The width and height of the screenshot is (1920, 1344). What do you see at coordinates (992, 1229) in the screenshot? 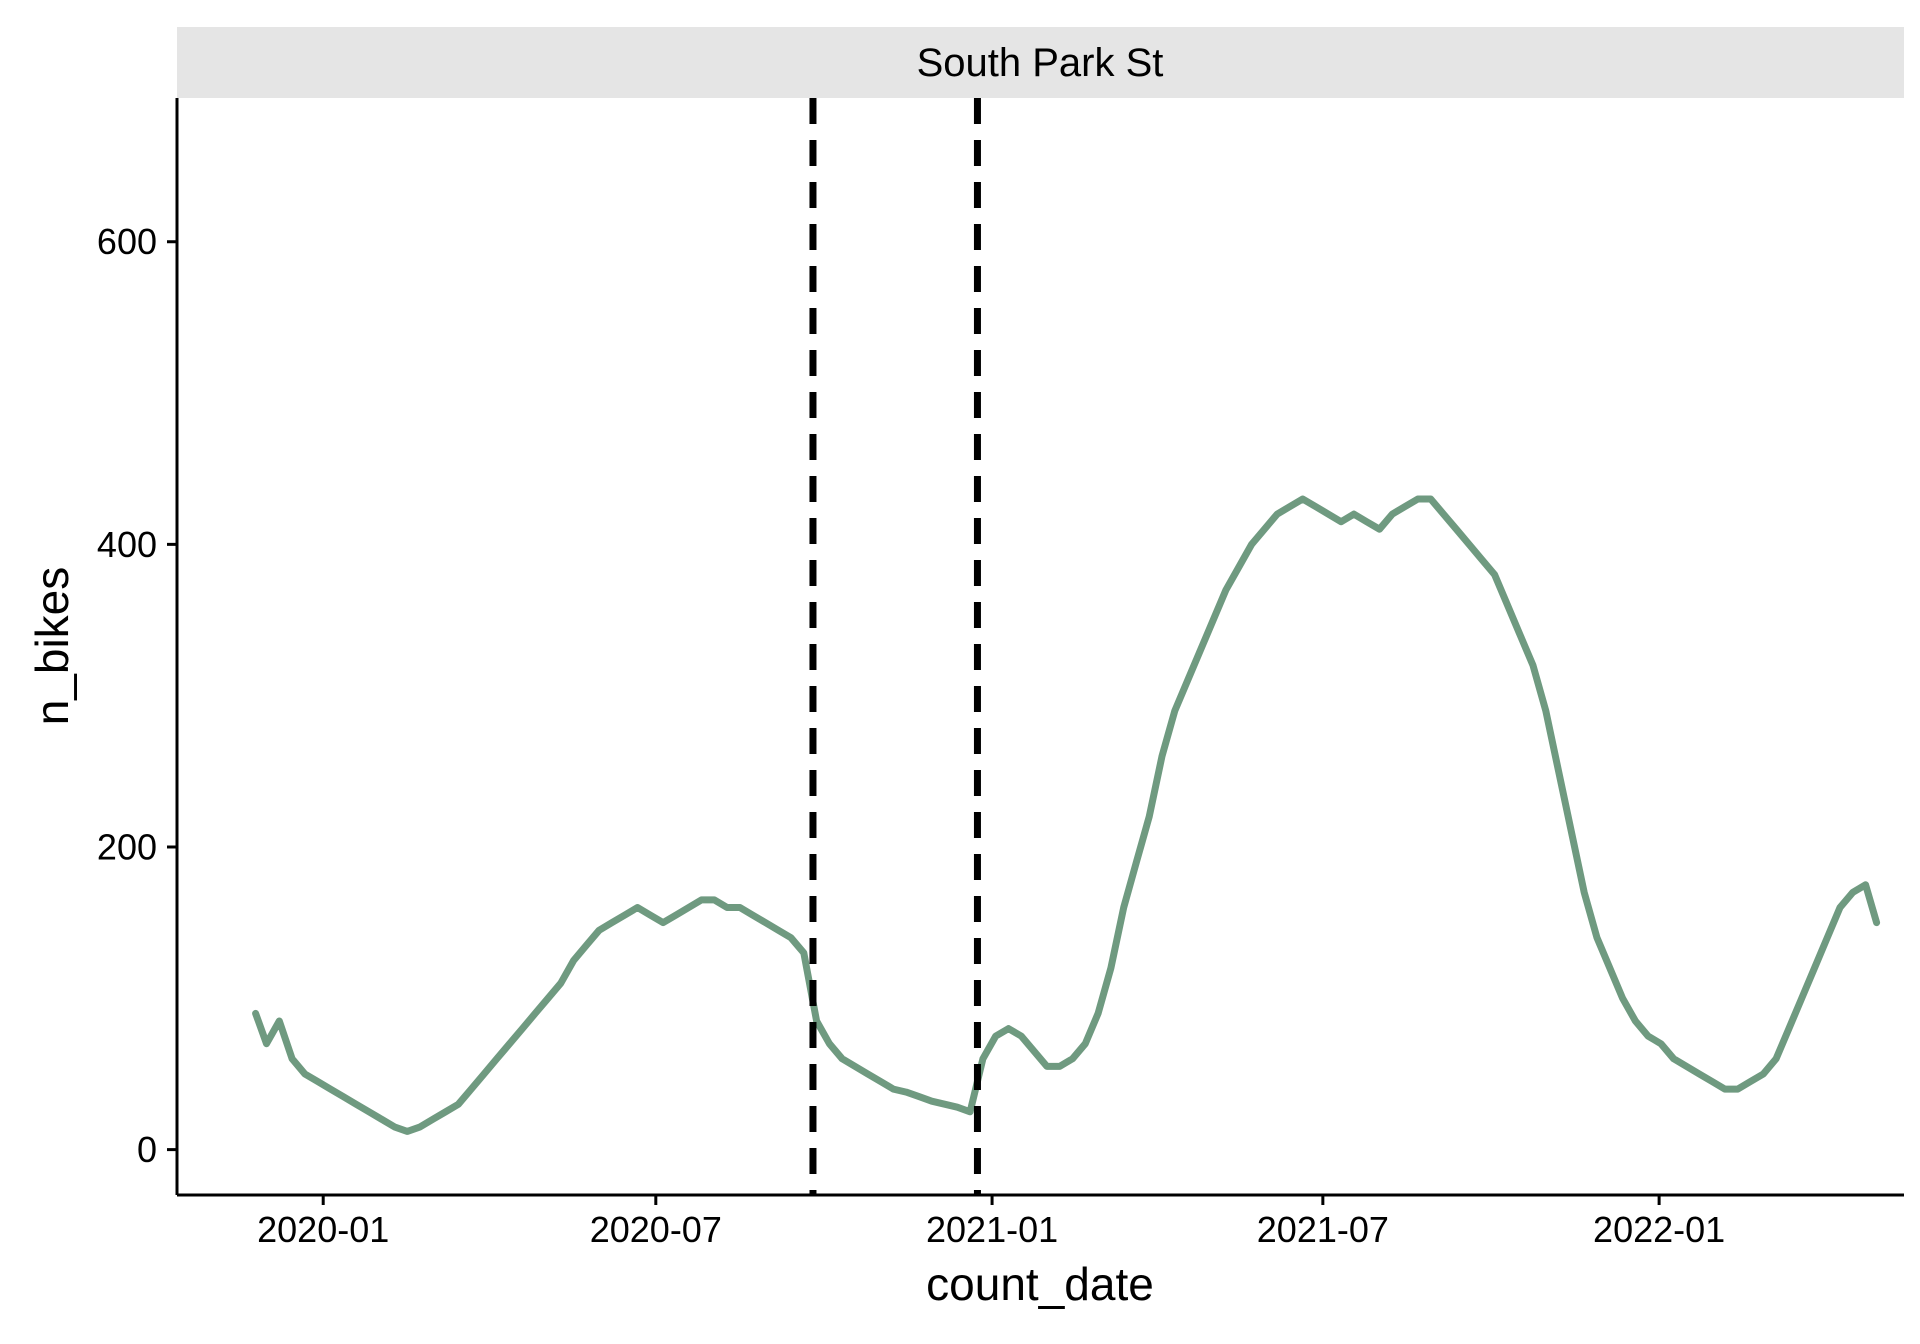
I see `x-tick-label: 2021-01` at bounding box center [992, 1229].